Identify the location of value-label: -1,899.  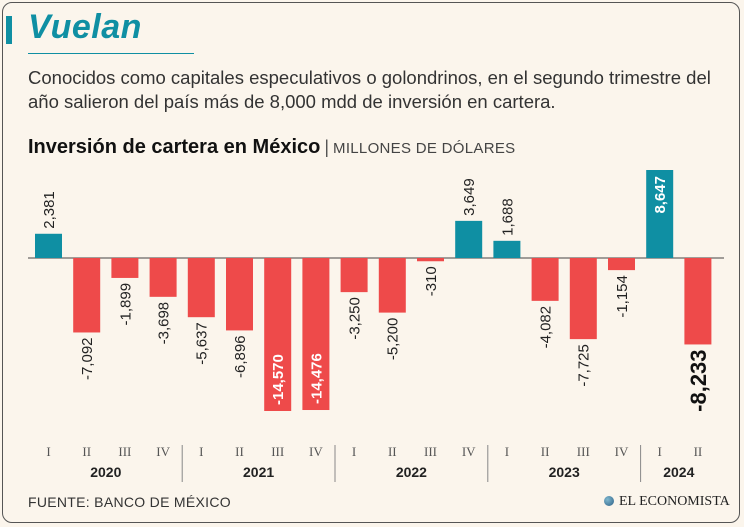
(125, 304).